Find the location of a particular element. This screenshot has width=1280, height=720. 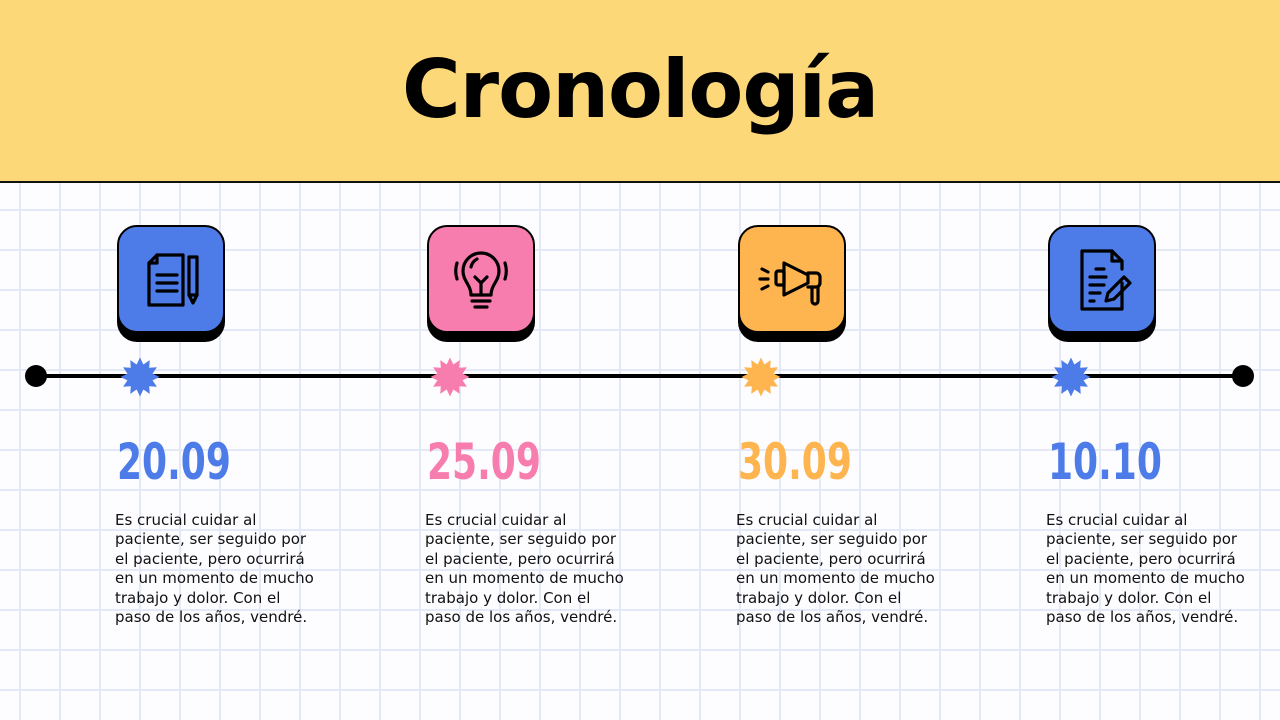

document-pencil-icon is located at coordinates (173, 280).